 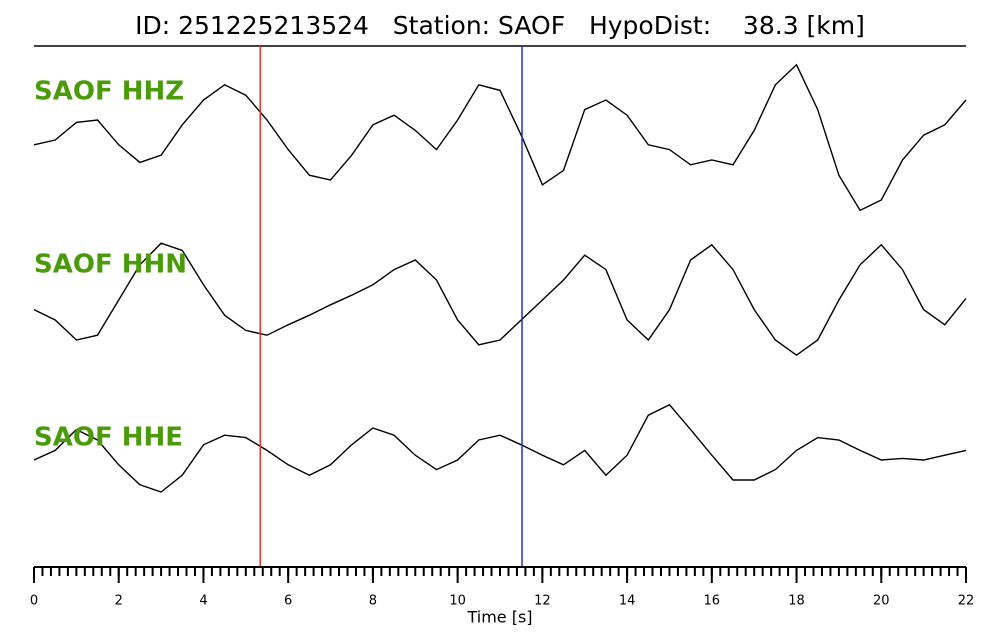 I want to click on x-tick-label: 18, so click(x=796, y=601).